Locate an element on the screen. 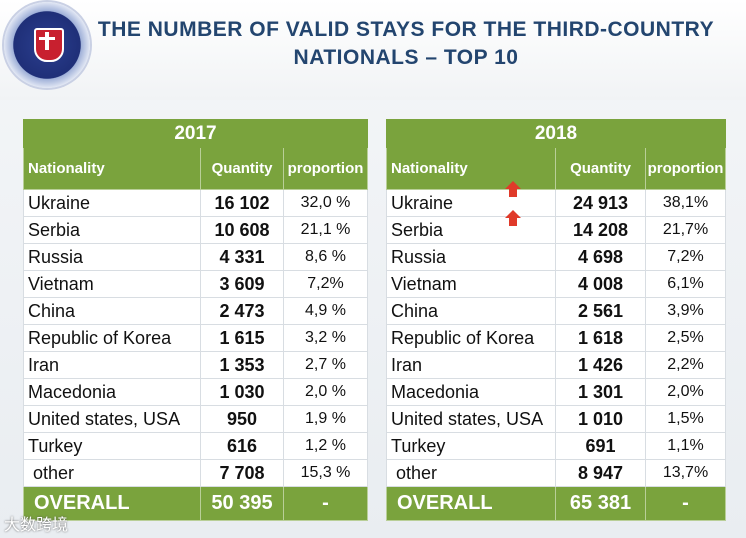 This screenshot has width=746, height=538. table-row: Macedonia 1 301 2,0% is located at coordinates (556, 392).